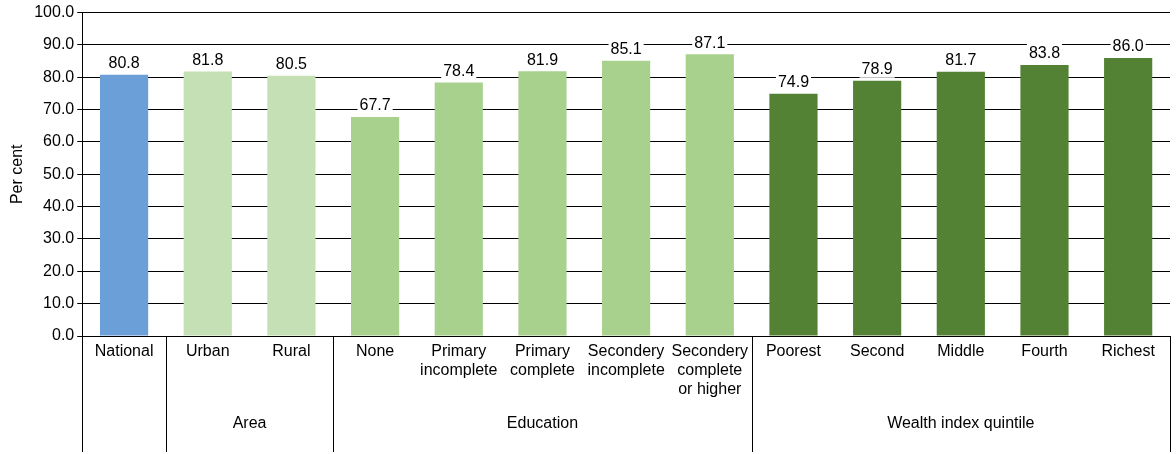  What do you see at coordinates (63, 335) in the screenshot?
I see `y-tick-label: 0.0` at bounding box center [63, 335].